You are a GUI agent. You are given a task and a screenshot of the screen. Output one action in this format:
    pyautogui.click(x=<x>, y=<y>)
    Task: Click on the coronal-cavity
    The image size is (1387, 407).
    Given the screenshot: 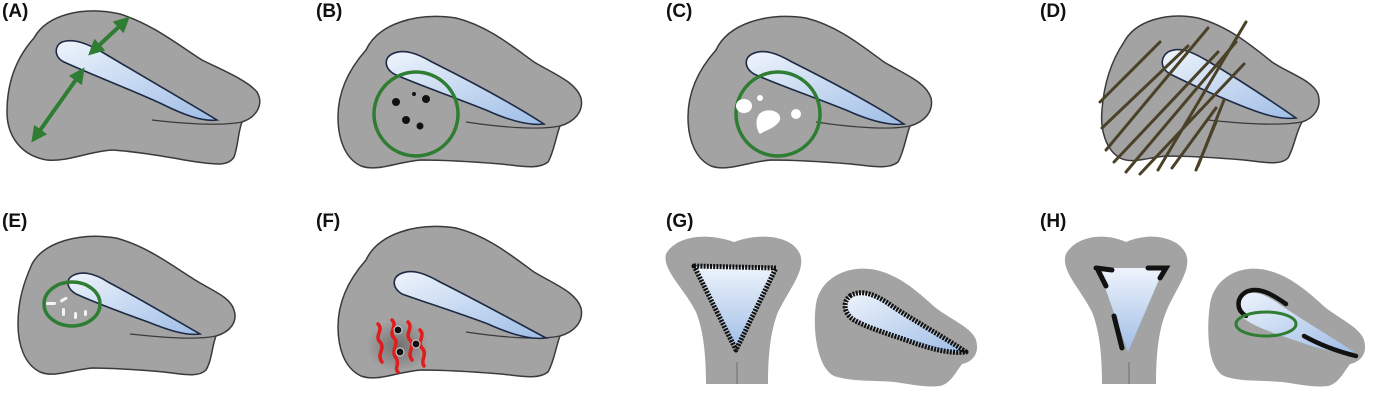 What is the action you would take?
    pyautogui.click(x=1131, y=310)
    